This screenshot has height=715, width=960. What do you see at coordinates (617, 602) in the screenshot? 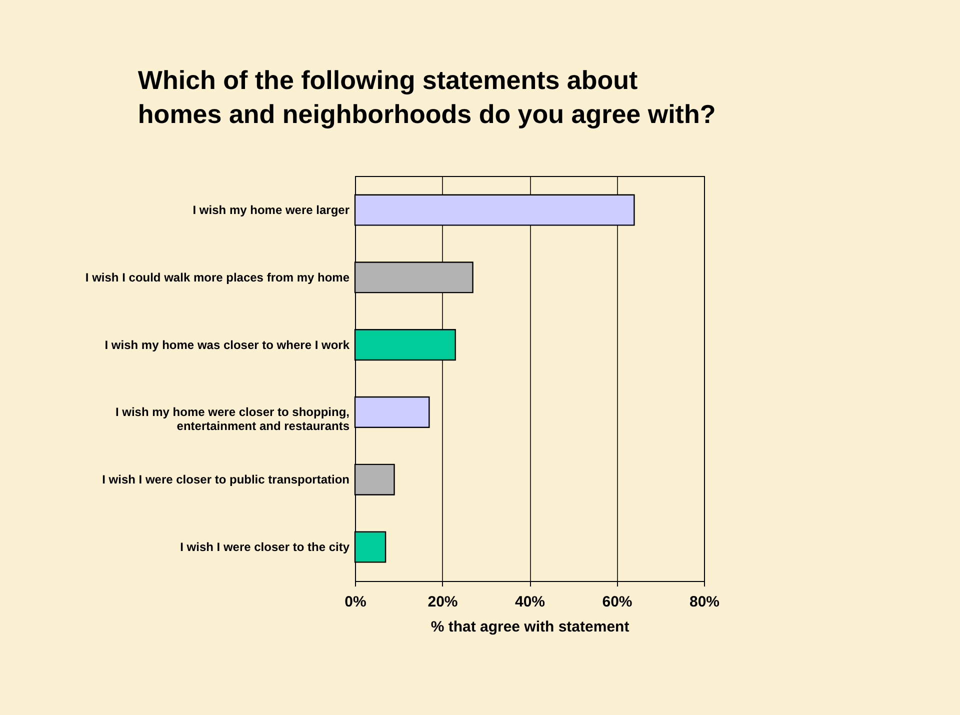
I see `x-tick-label: 60%` at bounding box center [617, 602].